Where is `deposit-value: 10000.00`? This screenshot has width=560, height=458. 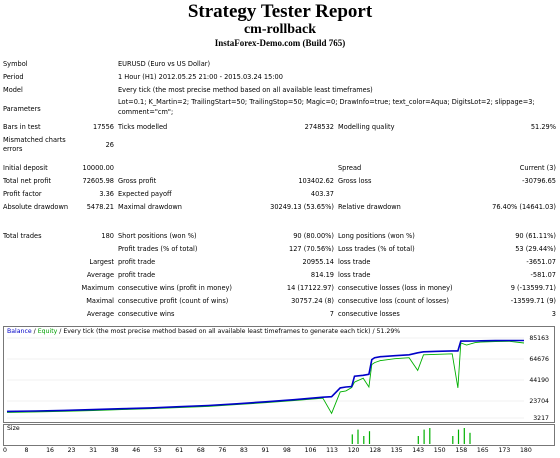 deposit-value: 10000.00 is located at coordinates (98, 168).